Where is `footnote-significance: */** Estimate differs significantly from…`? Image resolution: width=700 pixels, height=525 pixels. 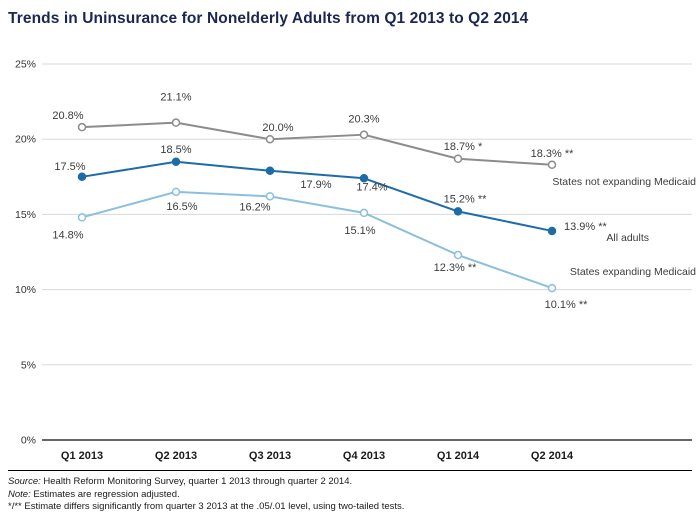
footnote-significance: */** Estimate differs significantly from… is located at coordinates (350, 507).